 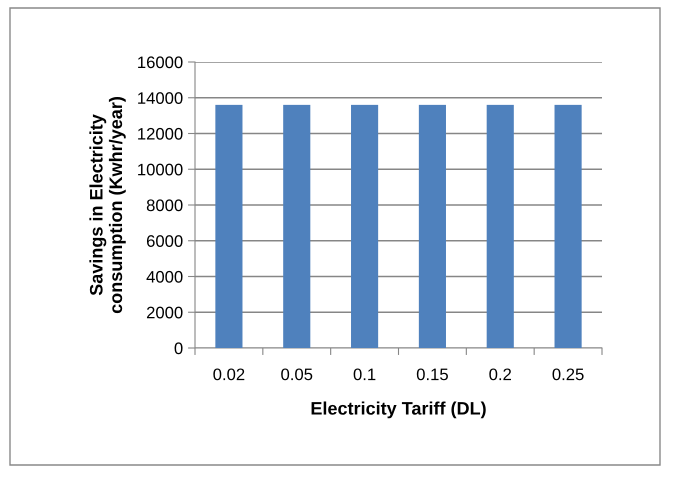 What do you see at coordinates (160, 98) in the screenshot?
I see `y-tick-label: 14000` at bounding box center [160, 98].